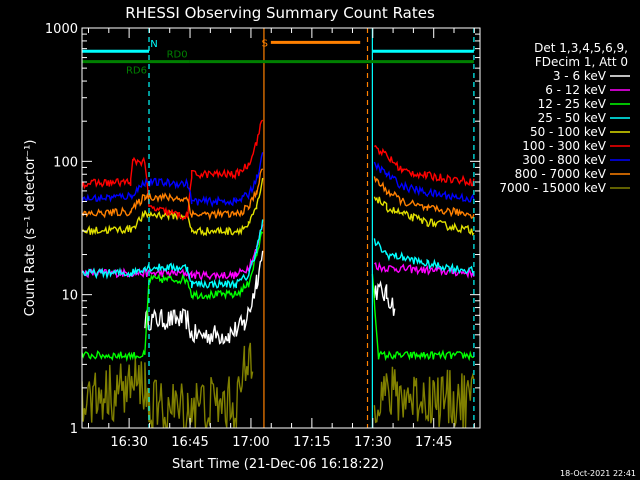 This screenshot has height=480, width=640. What do you see at coordinates (177, 55) in the screenshot?
I see `flag-label-rd0: RD0` at bounding box center [177, 55].